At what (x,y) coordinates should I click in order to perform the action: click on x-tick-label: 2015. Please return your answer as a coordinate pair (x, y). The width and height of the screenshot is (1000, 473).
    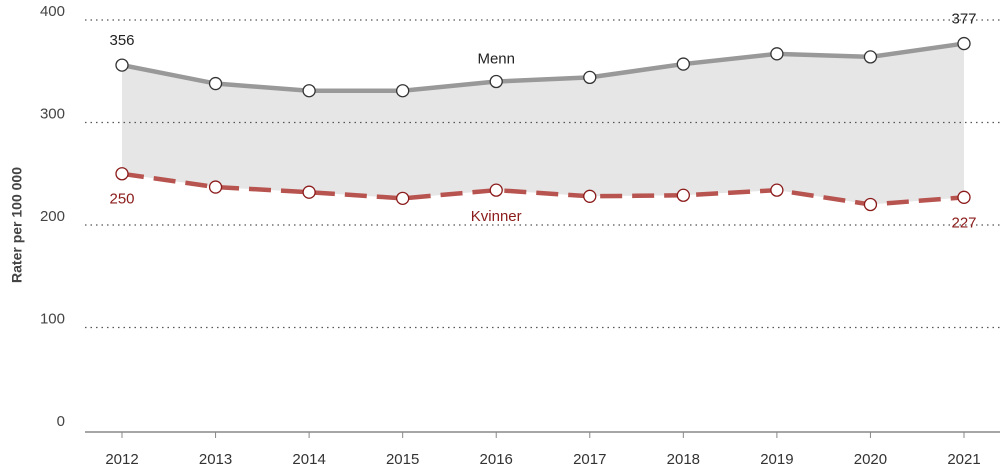
    Looking at the image, I should click on (402, 459).